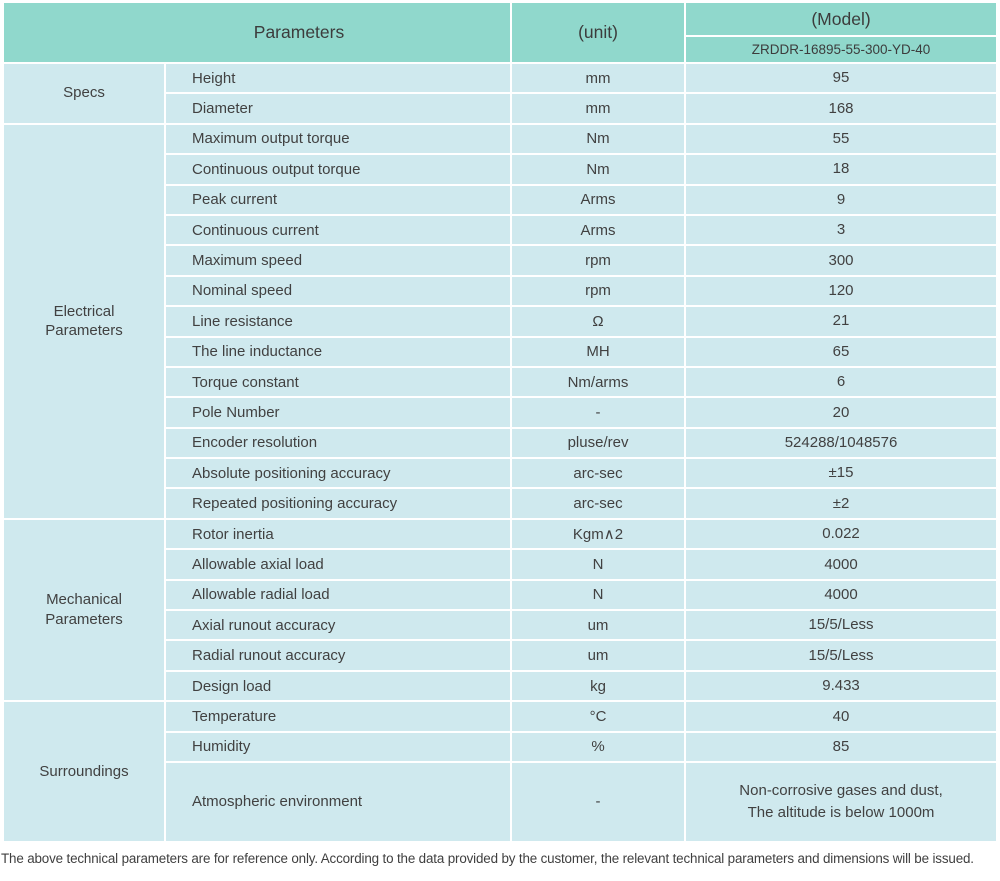 The height and width of the screenshot is (881, 1000). I want to click on param-unit-cell: kg, so click(598, 686).